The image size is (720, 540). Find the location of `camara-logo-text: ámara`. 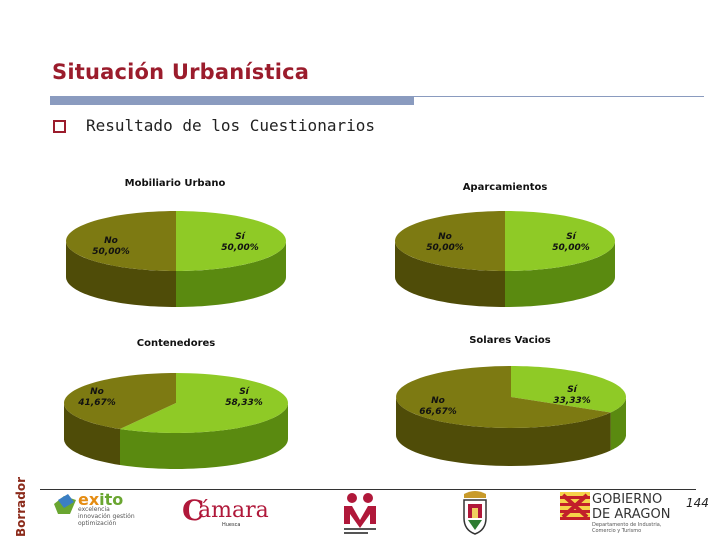

camara-logo-text: ámara is located at coordinates (233, 510).